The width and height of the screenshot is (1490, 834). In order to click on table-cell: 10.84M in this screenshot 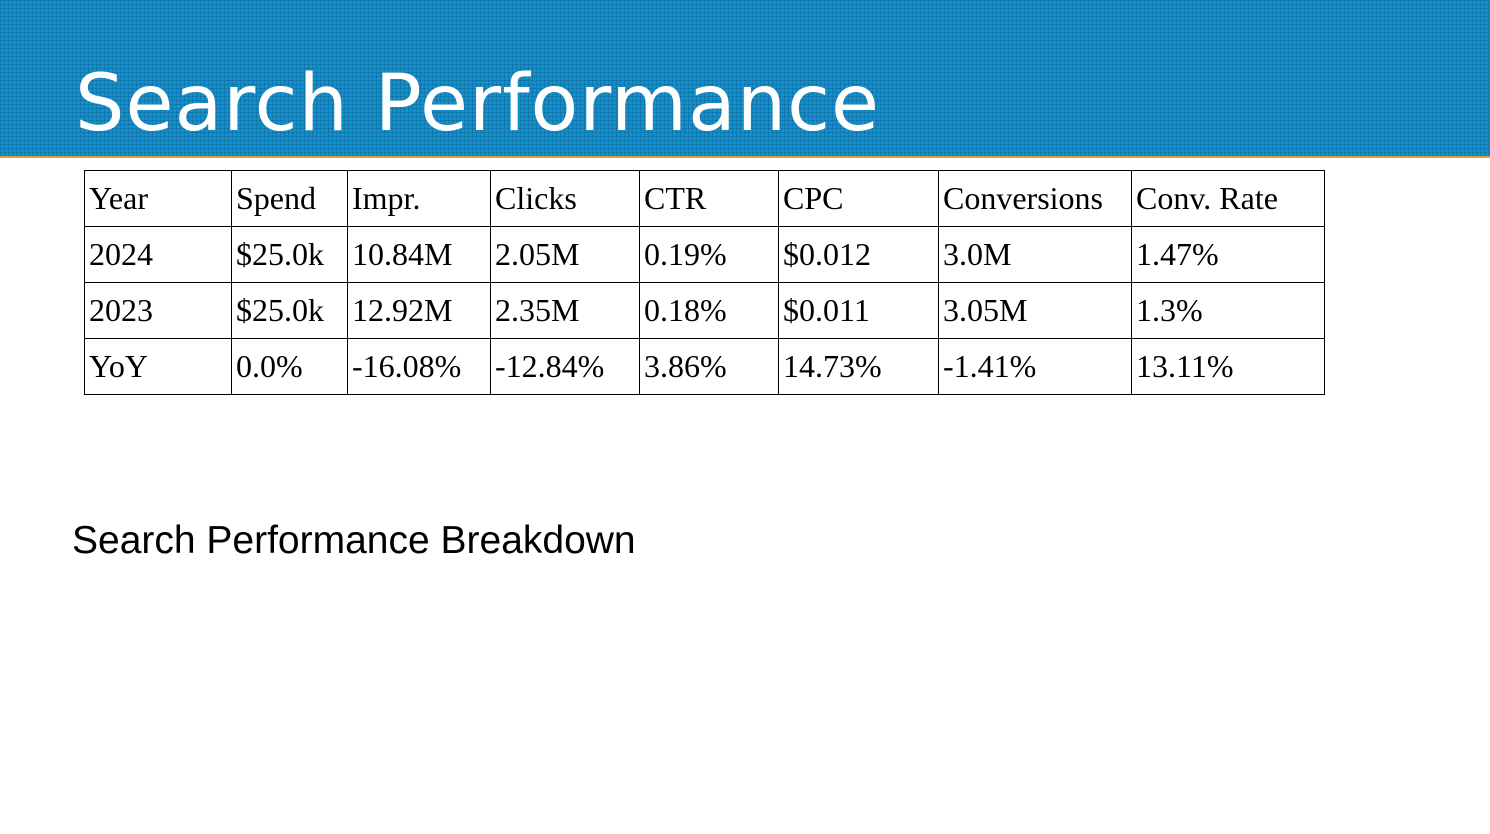, I will do `click(419, 254)`.